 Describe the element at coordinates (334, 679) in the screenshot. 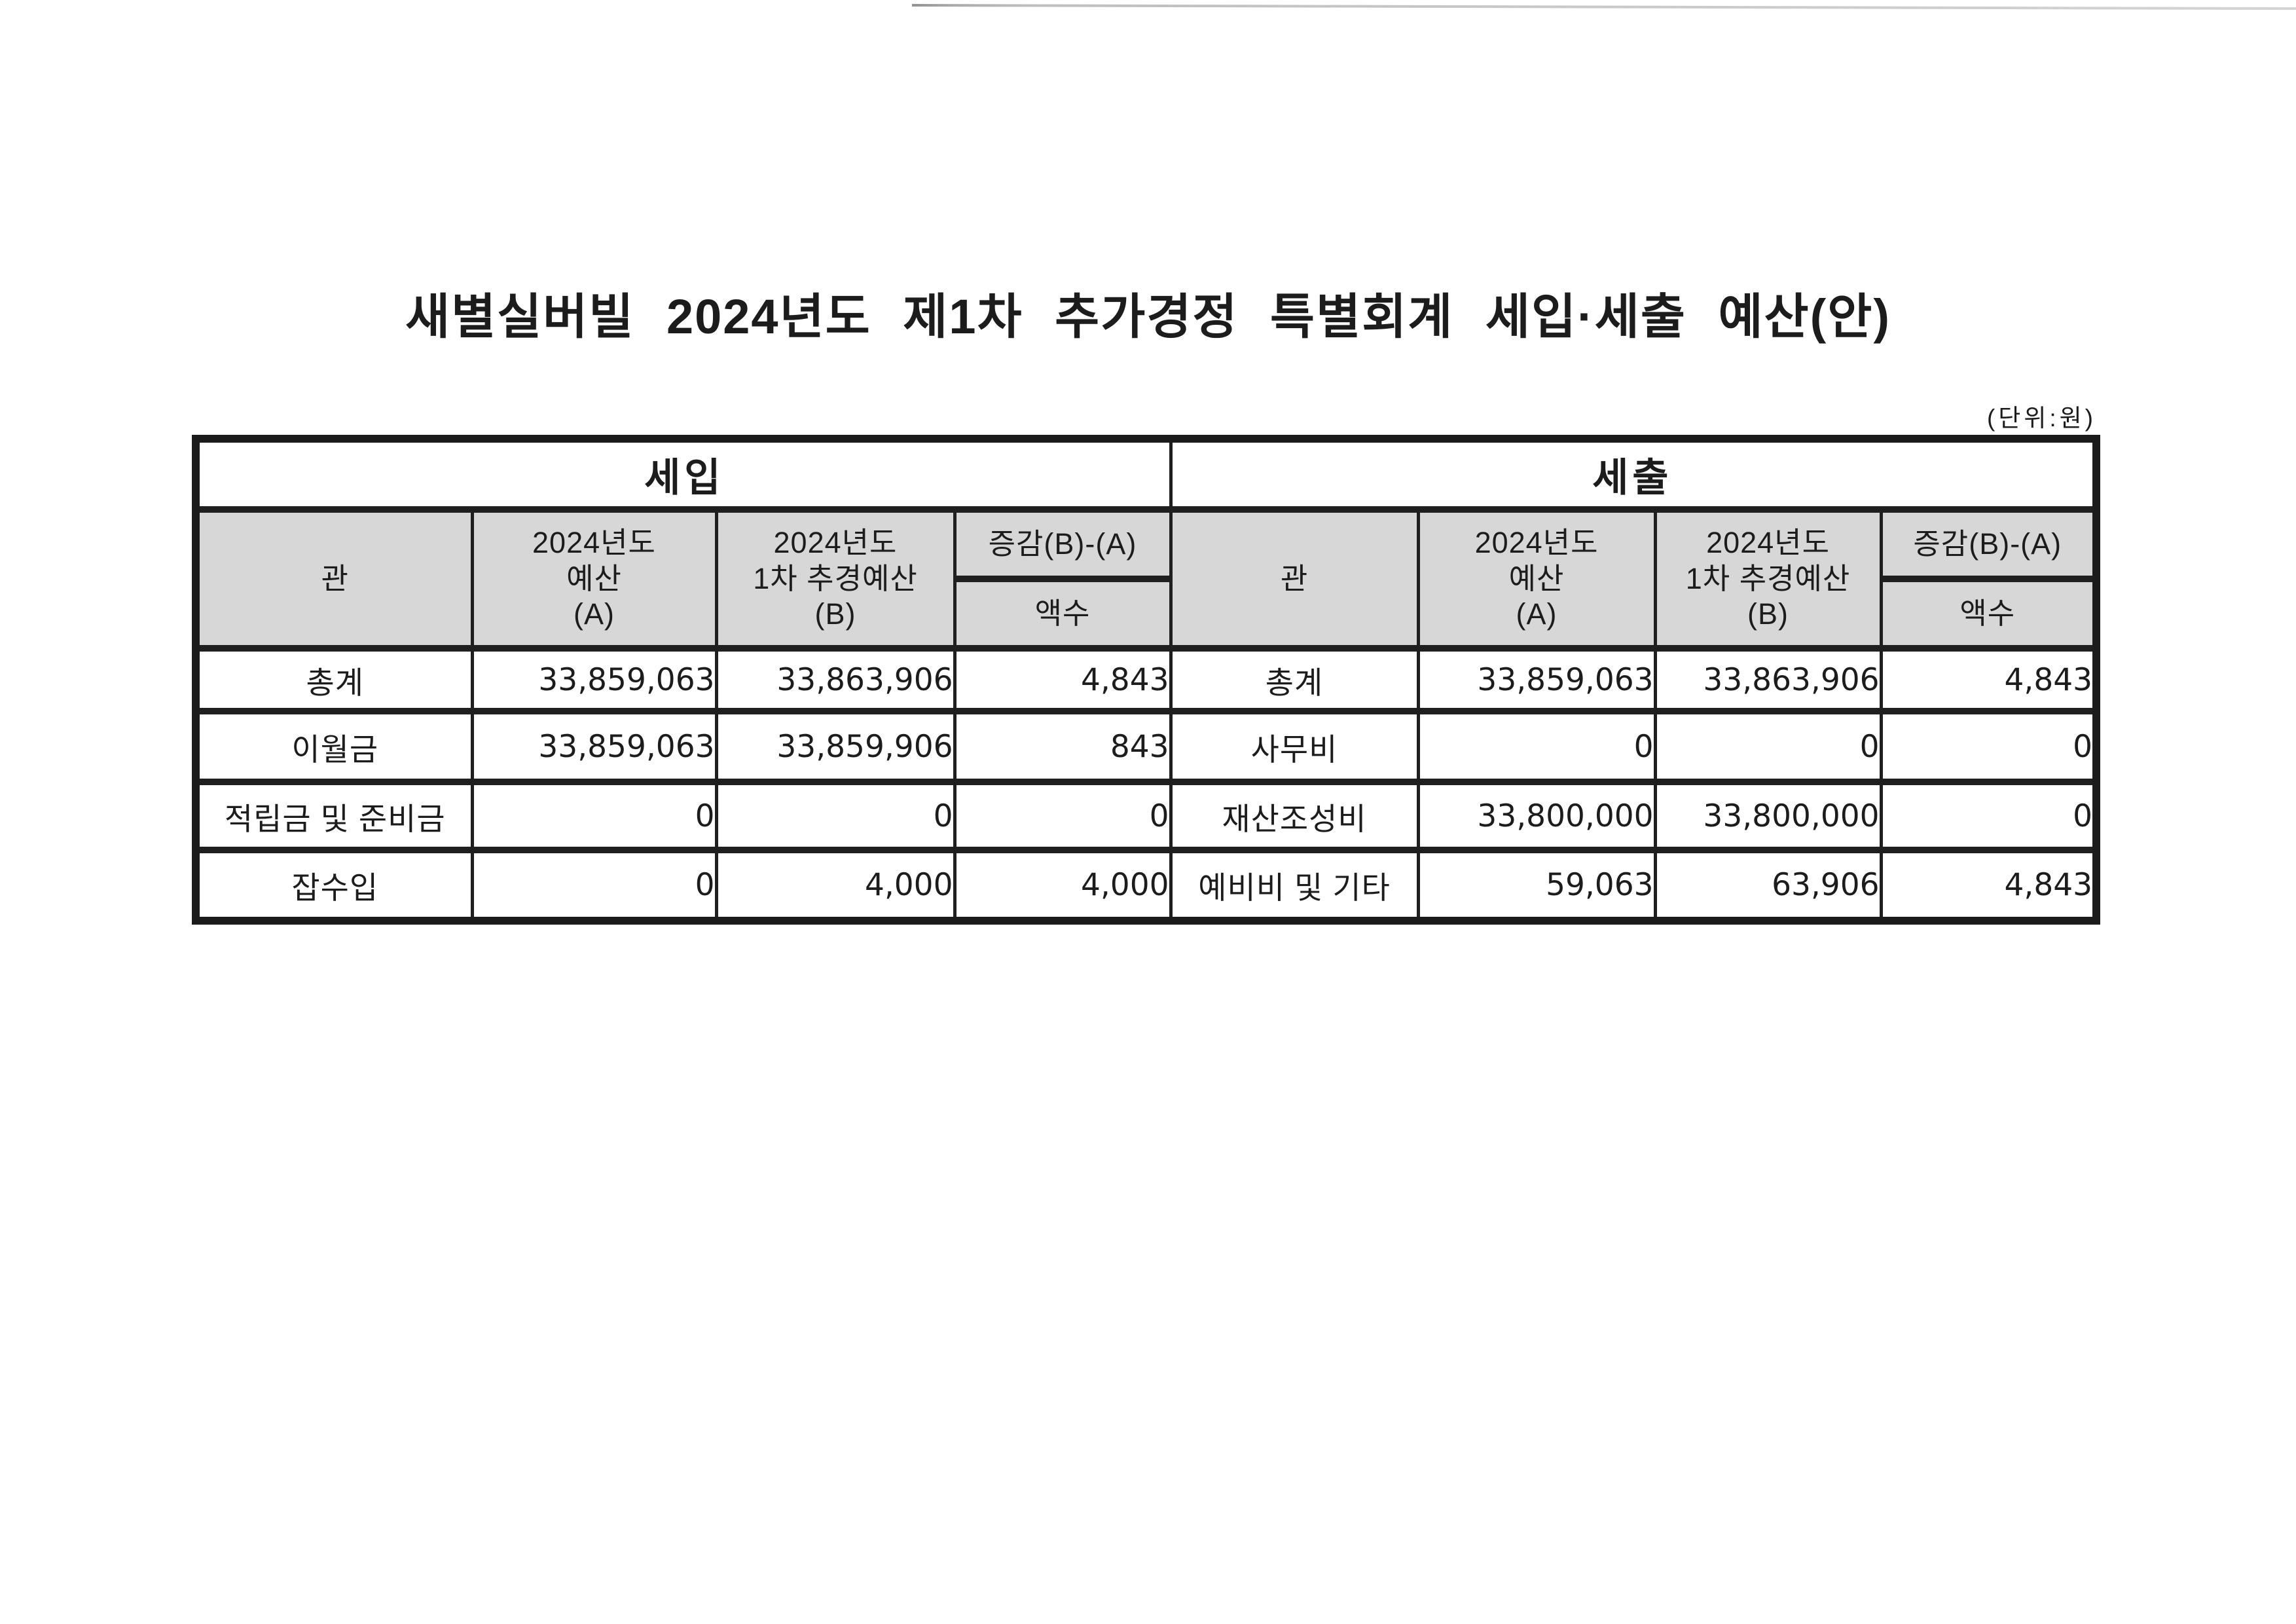

I see `income-row-name: 총계` at that location.